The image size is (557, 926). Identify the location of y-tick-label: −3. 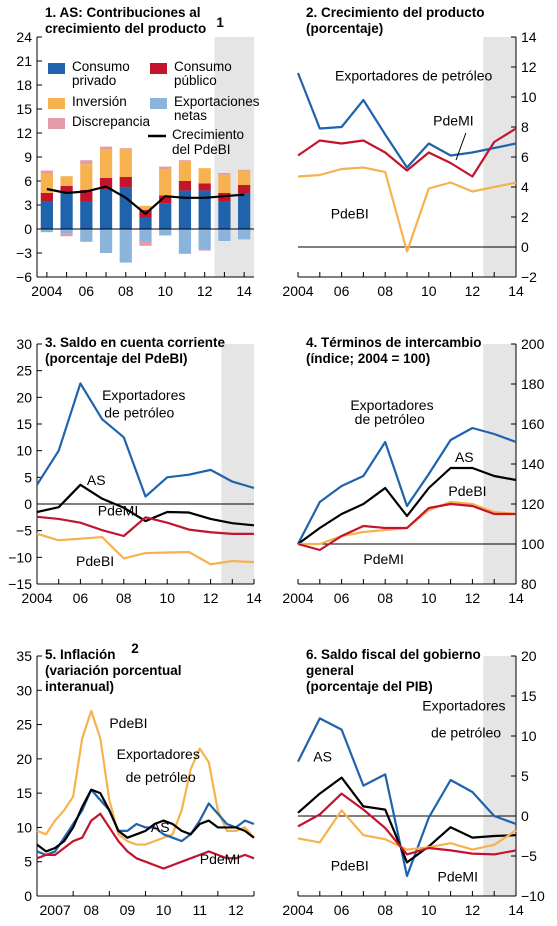
(24, 253).